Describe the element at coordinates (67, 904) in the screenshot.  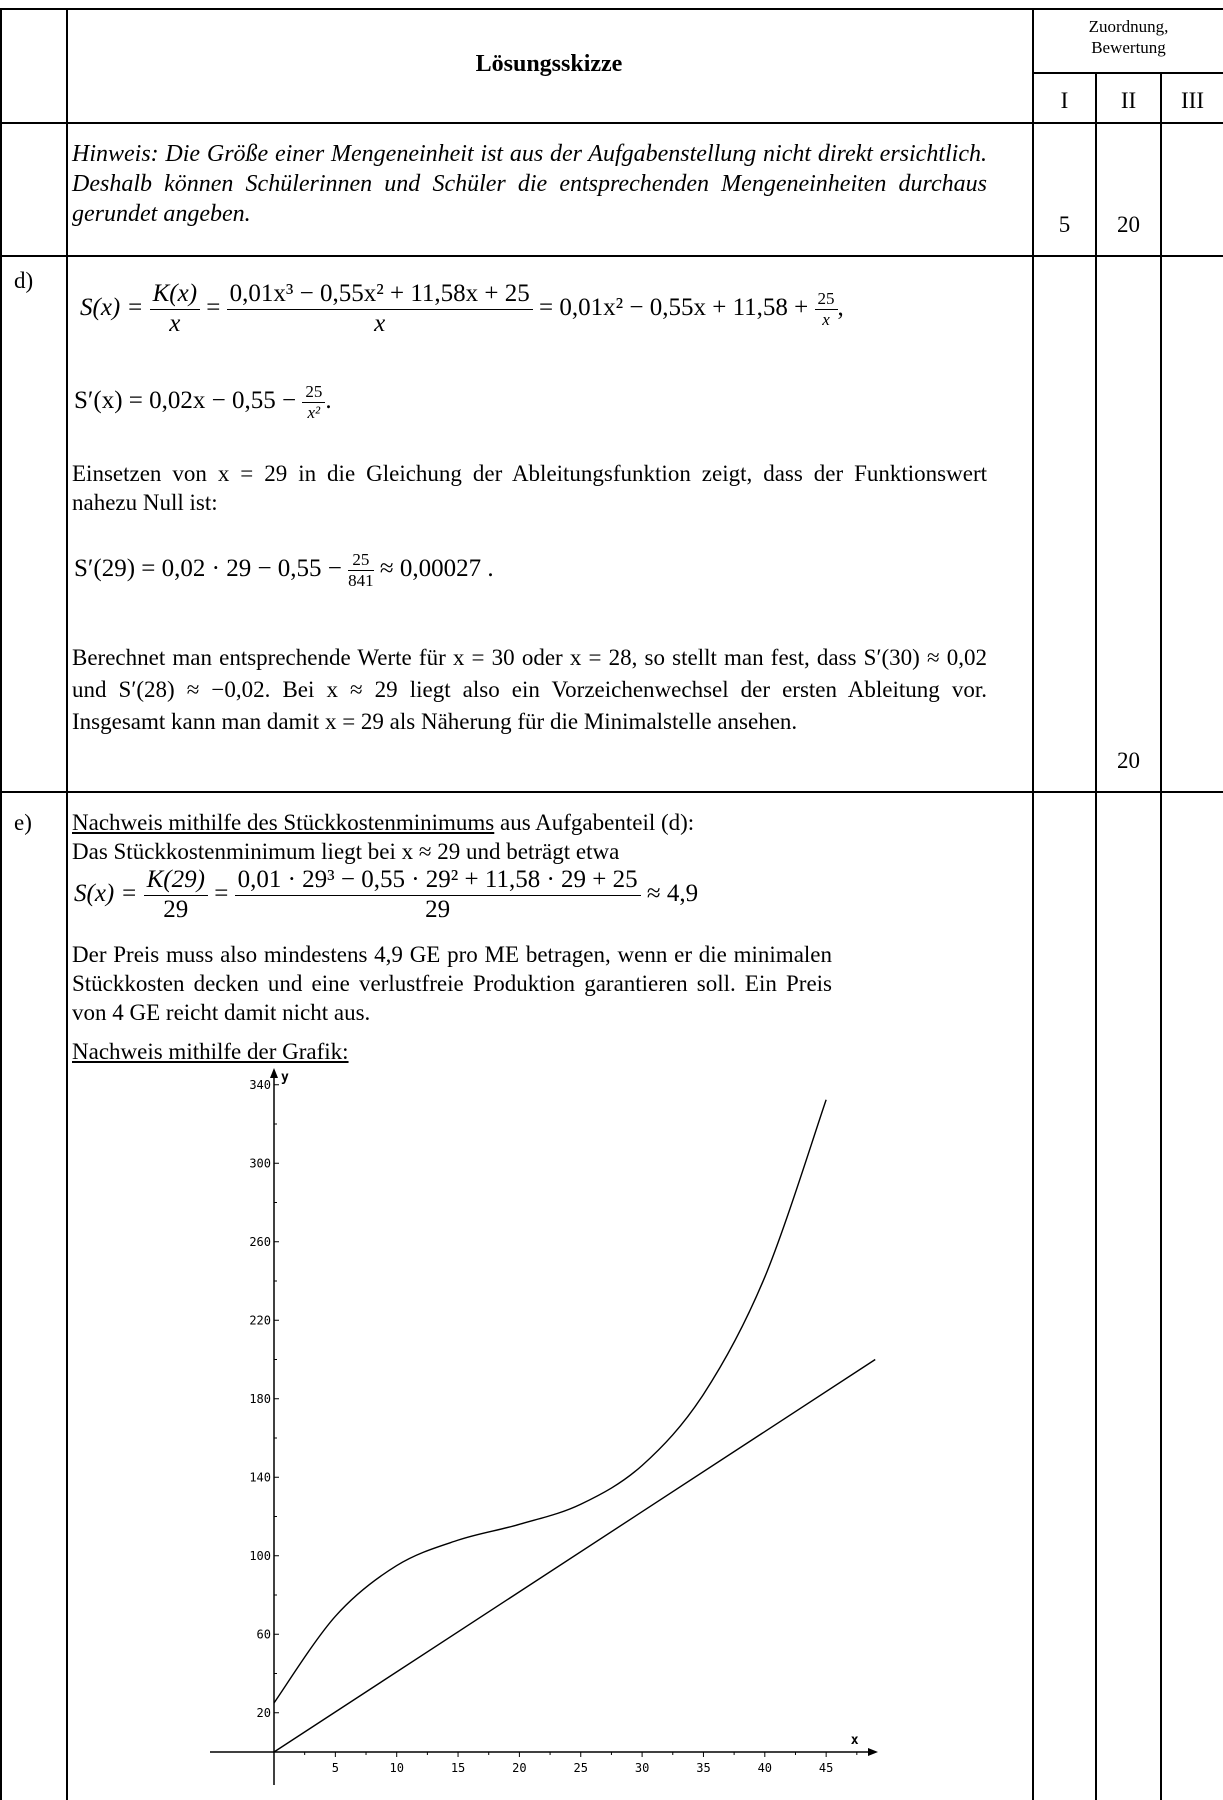
I see `label-column-border` at that location.